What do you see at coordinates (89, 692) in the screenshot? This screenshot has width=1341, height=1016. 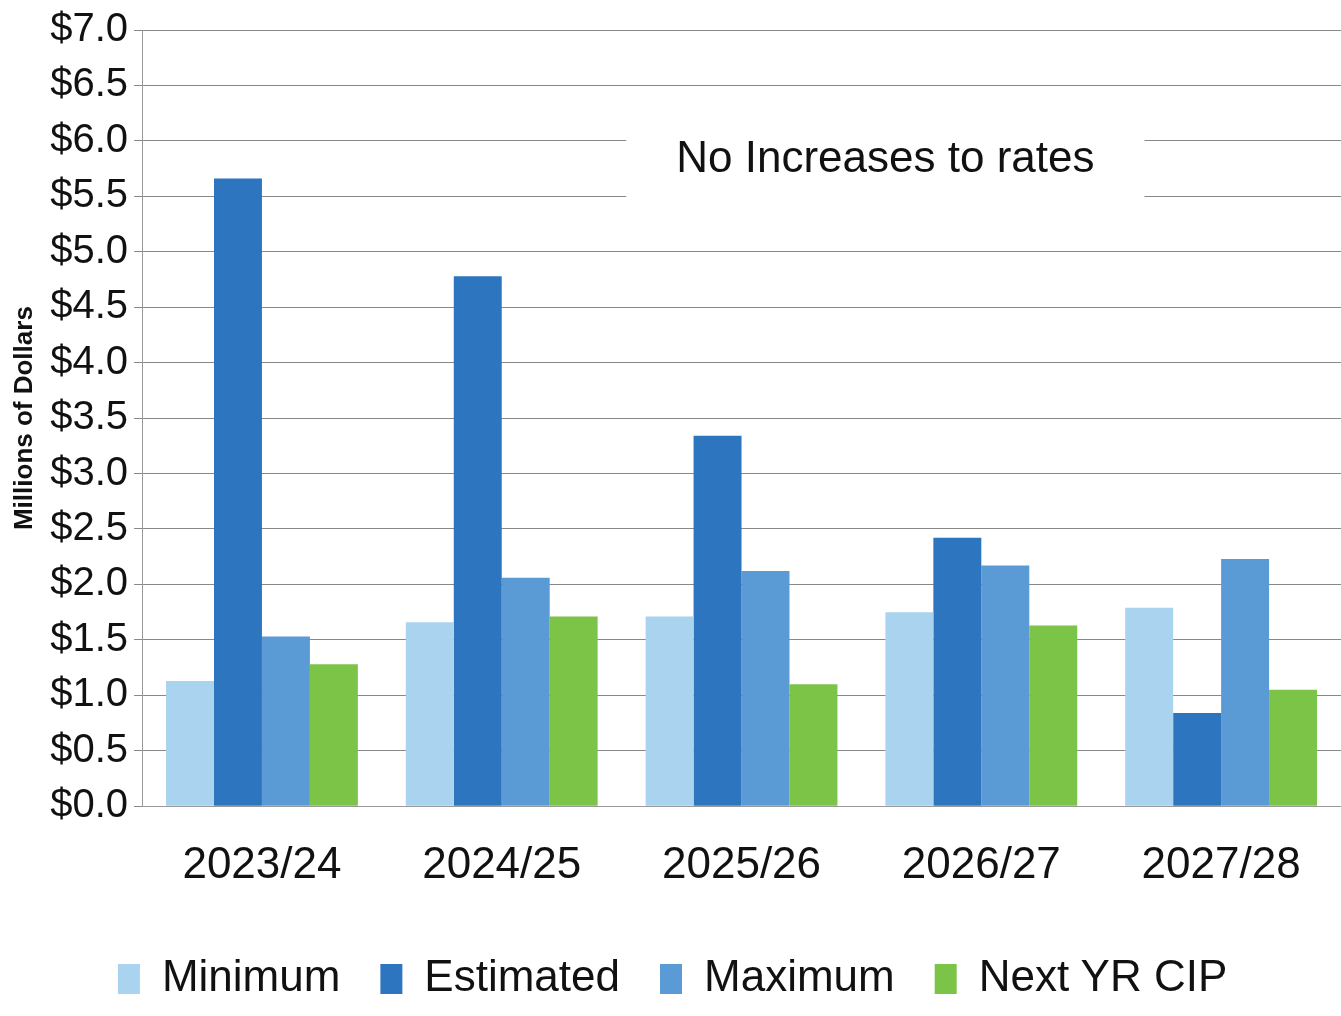 I see `y-tick-label: $1.0` at bounding box center [89, 692].